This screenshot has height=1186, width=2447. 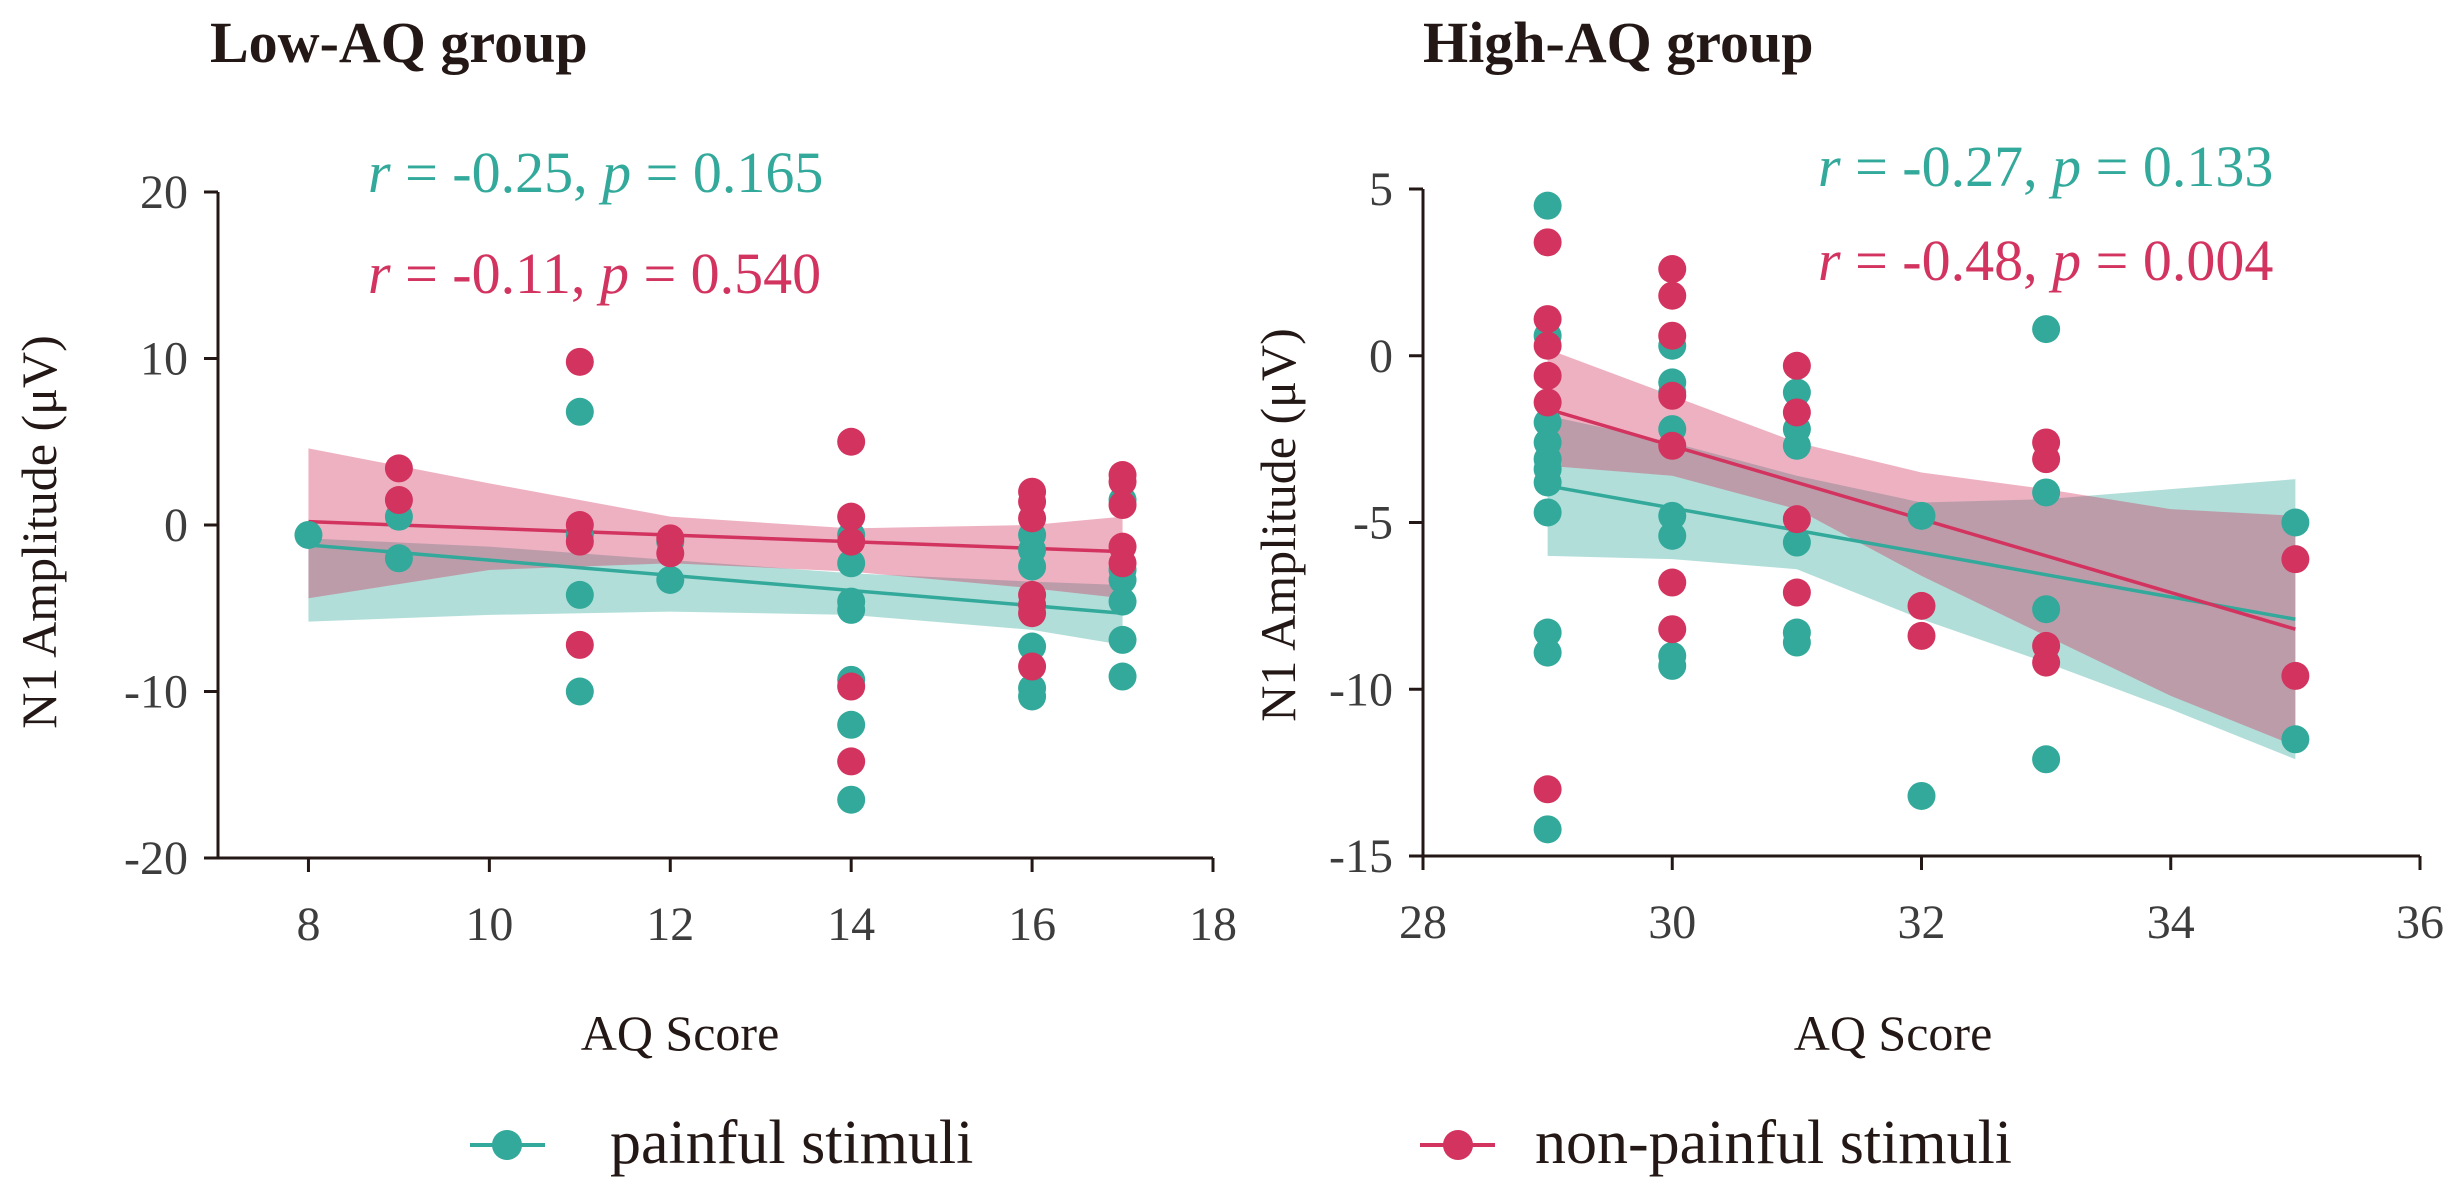 I want to click on x-tick-label: 10, so click(x=489, y=924).